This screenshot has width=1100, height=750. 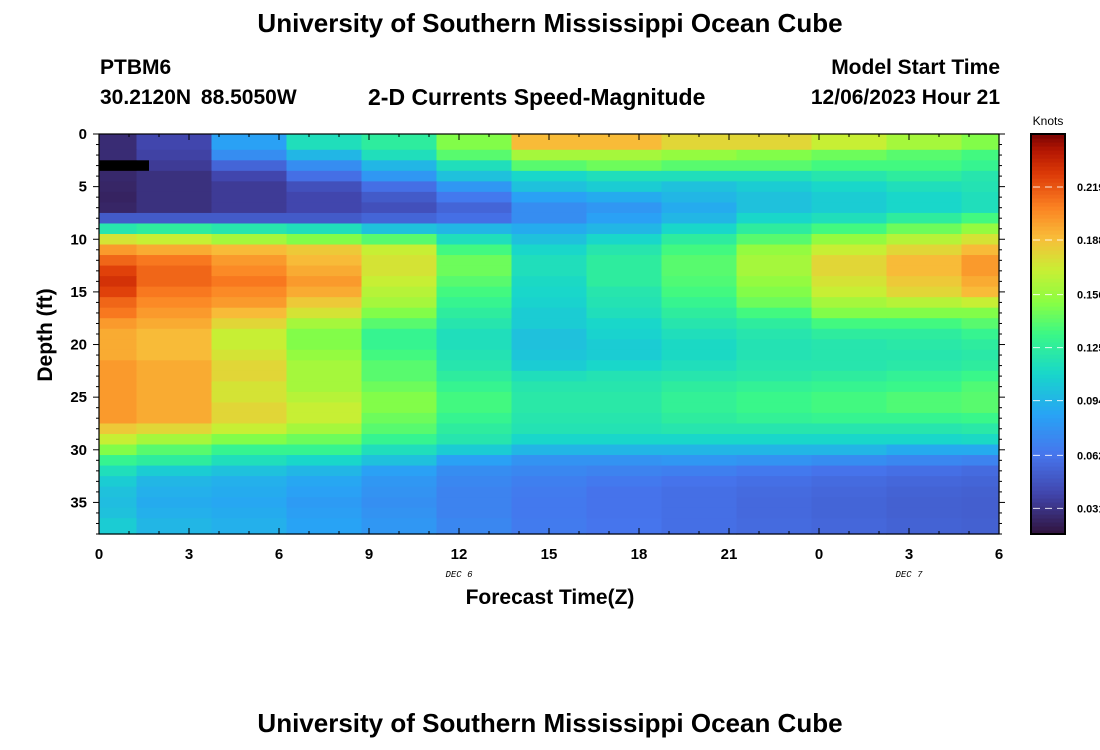 What do you see at coordinates (550, 597) in the screenshot?
I see `x-axis-title: Forecast Time(Z)` at bounding box center [550, 597].